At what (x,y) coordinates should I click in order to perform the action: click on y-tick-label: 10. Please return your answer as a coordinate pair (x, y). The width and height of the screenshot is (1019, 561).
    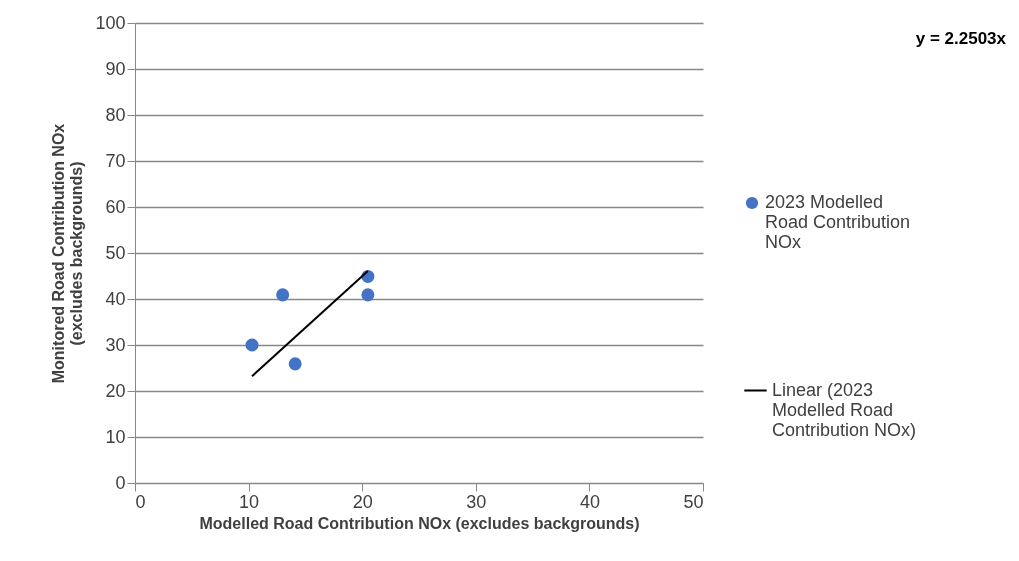
    Looking at the image, I should click on (115, 436).